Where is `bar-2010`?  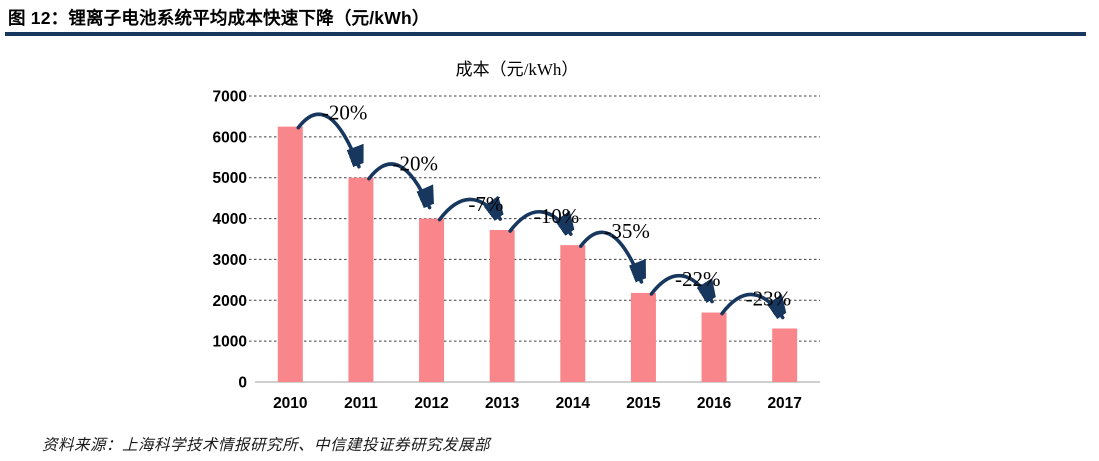
bar-2010 is located at coordinates (290, 254).